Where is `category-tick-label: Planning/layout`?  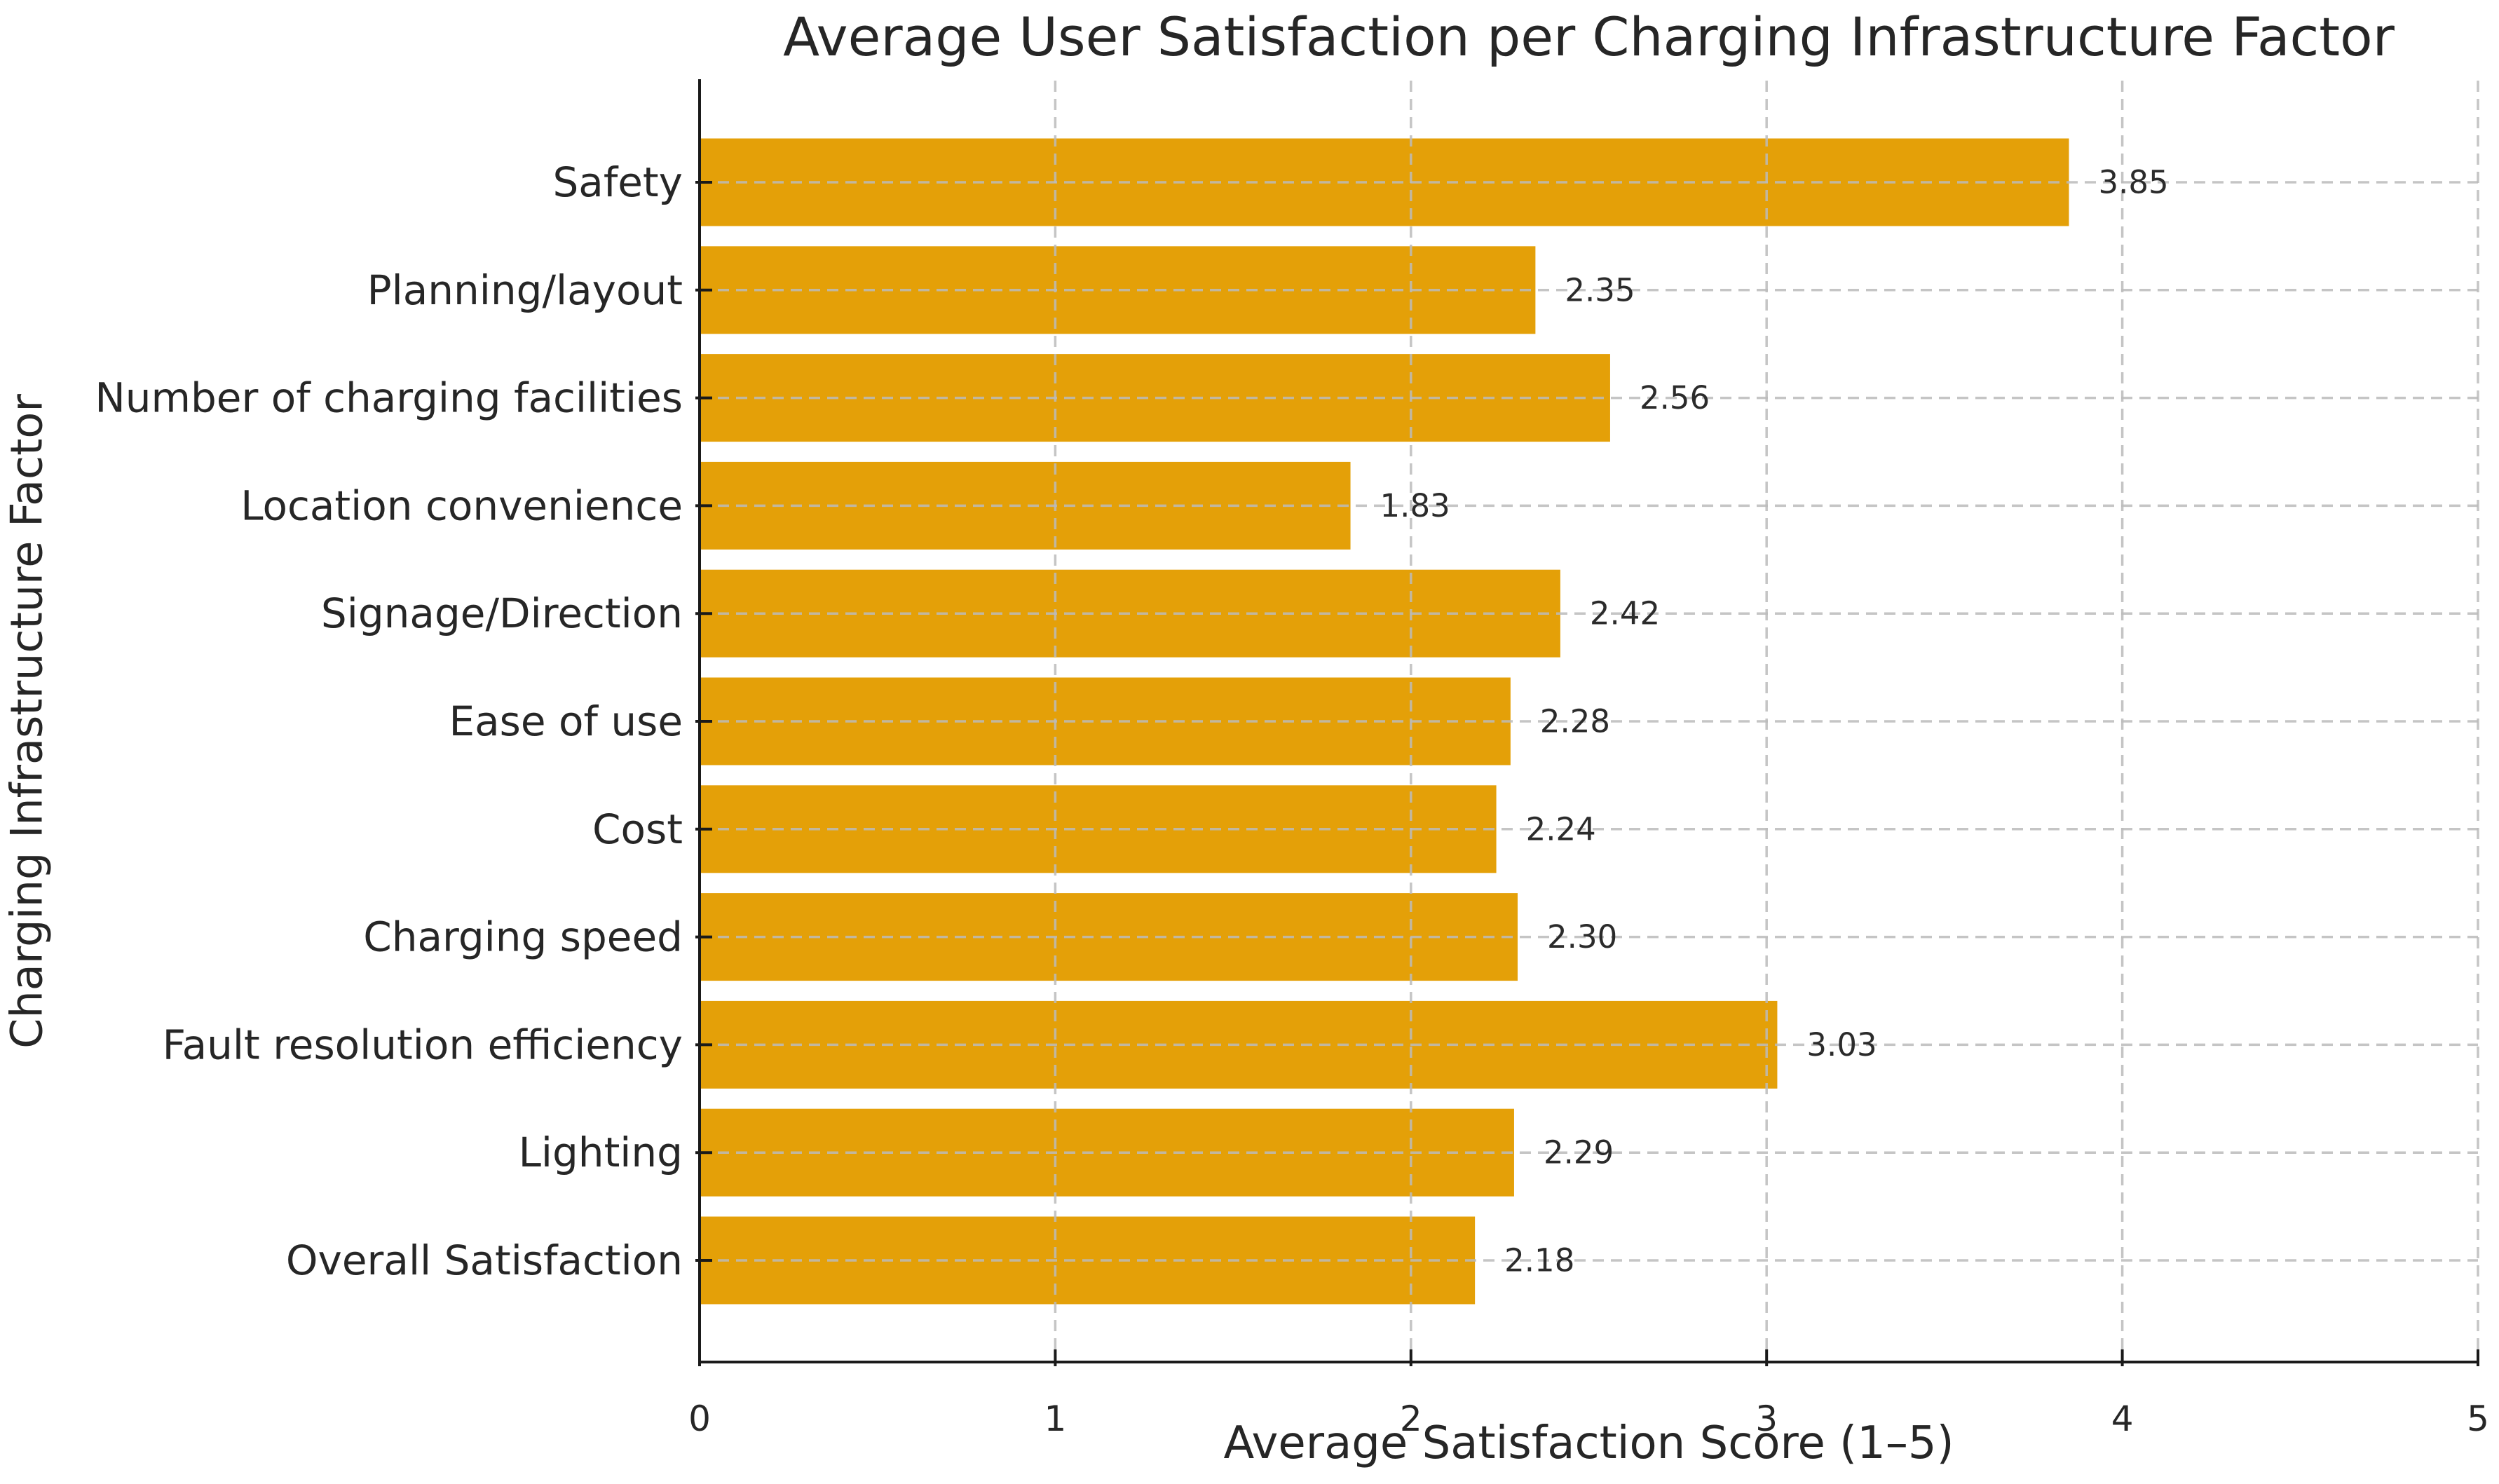 category-tick-label: Planning/layout is located at coordinates (525, 290).